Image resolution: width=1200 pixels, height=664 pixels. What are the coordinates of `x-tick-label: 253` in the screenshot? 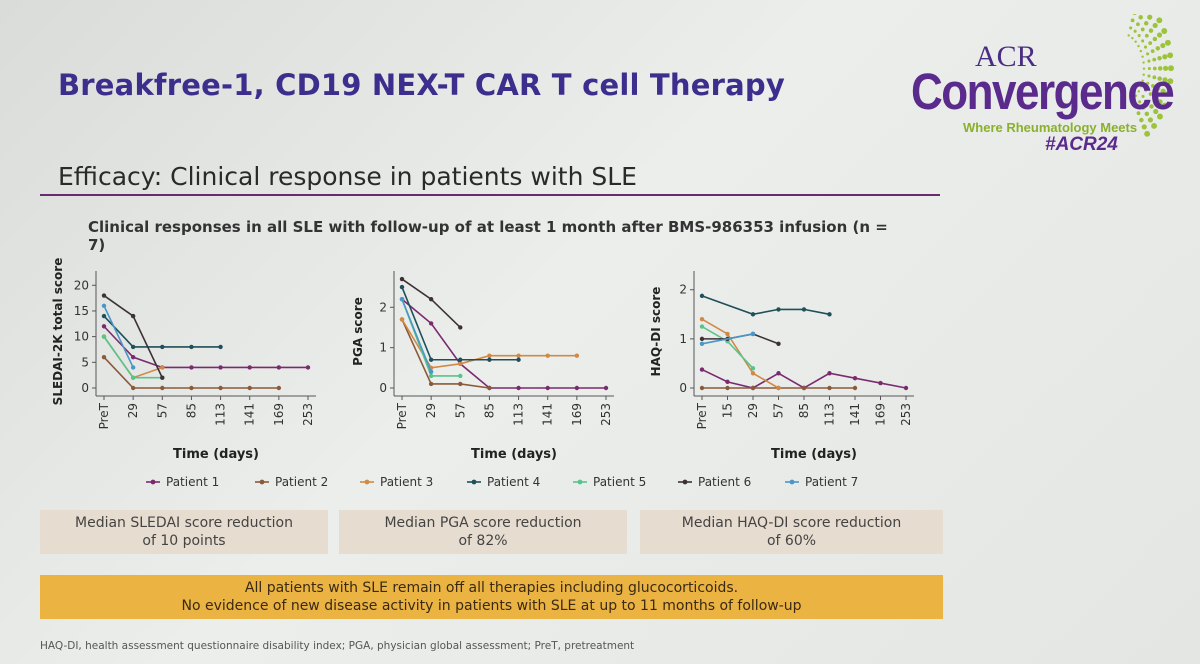 It's located at (308, 414).